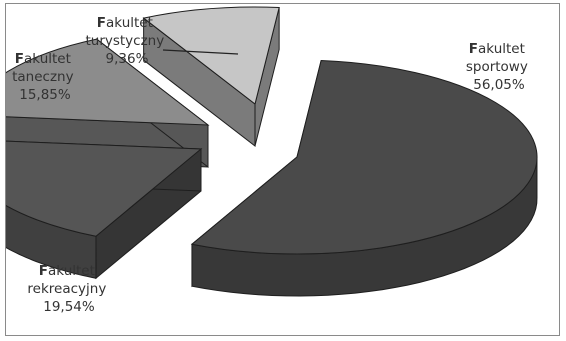  I want to click on label-percent: 9,36%, so click(127, 59).